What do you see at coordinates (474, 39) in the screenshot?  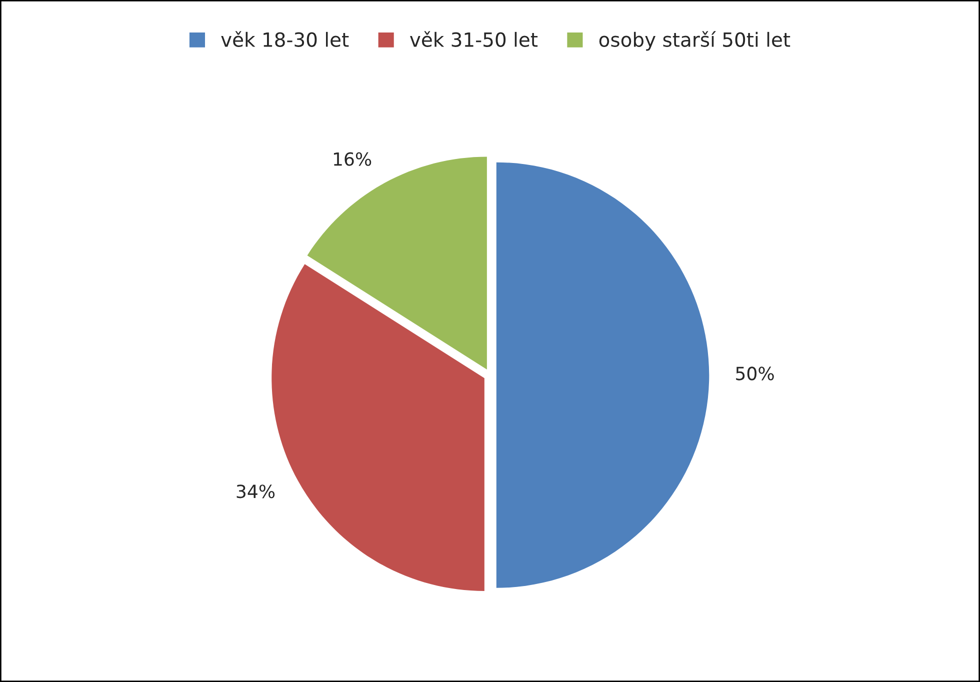 I see `legend-label: věk 31-50 let` at bounding box center [474, 39].